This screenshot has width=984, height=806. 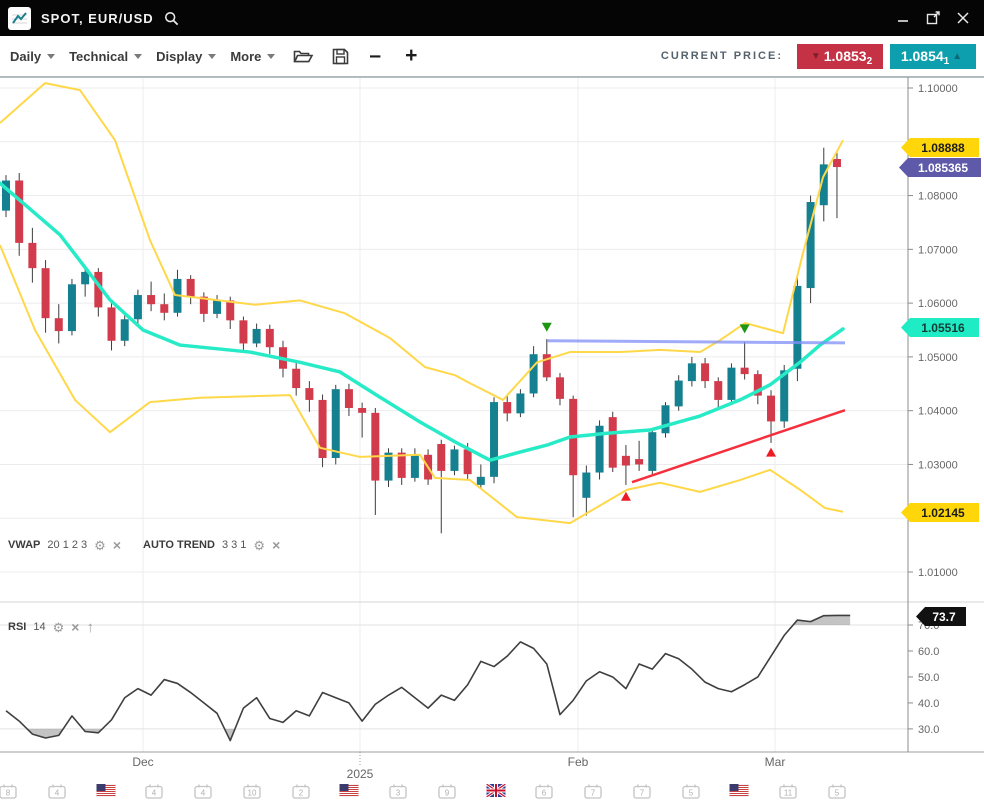 What do you see at coordinates (938, 358) in the screenshot?
I see `svg-text: 1.05000` at bounding box center [938, 358].